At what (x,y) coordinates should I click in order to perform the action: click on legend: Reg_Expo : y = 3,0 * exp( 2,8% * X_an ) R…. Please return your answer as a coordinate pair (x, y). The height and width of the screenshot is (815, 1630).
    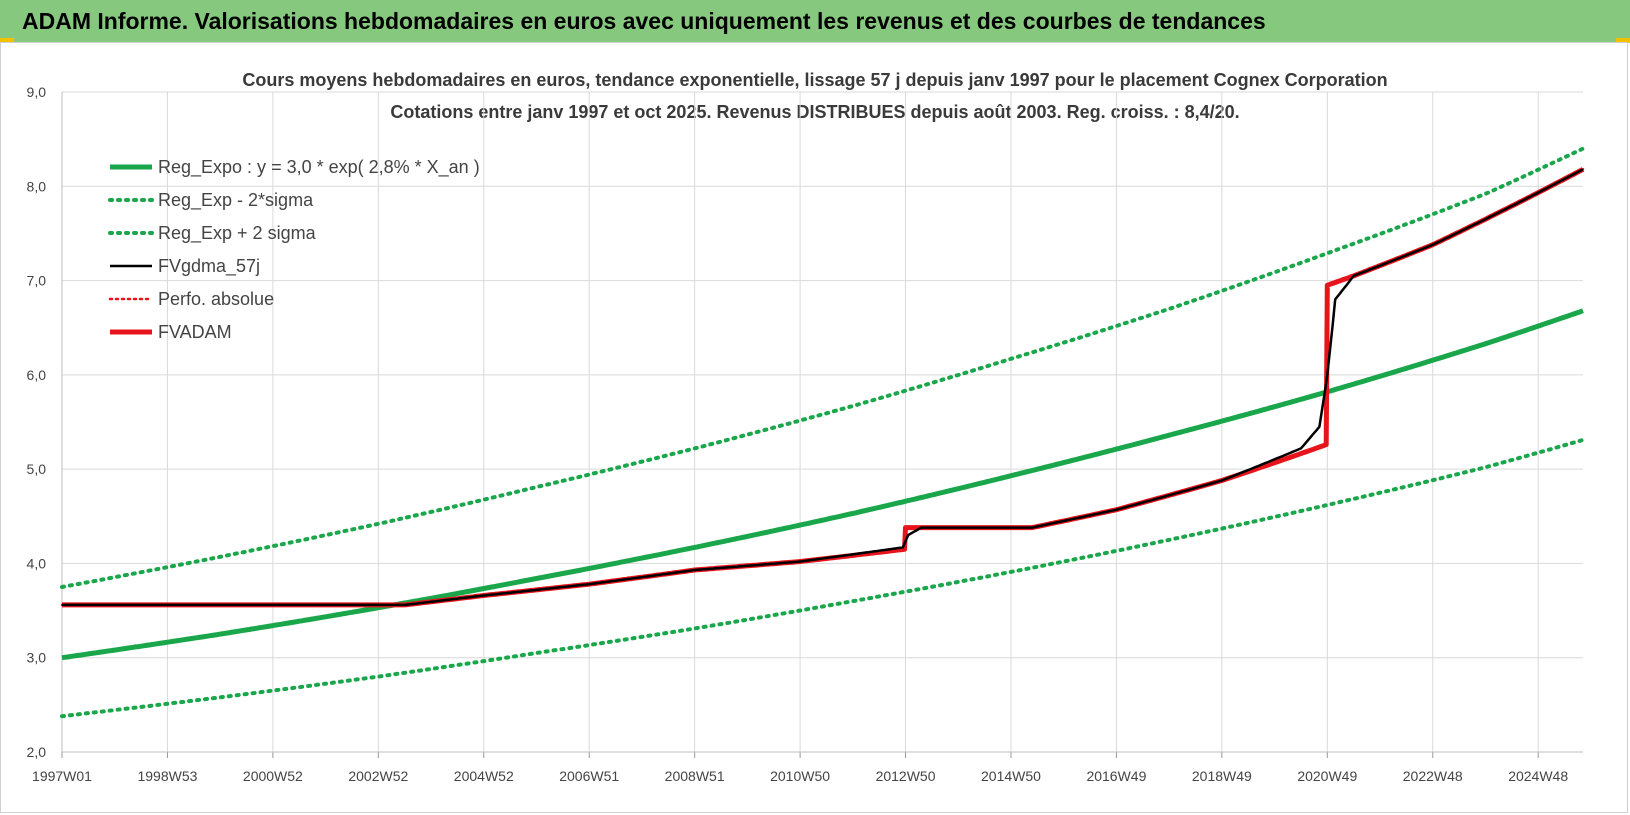
    Looking at the image, I should click on (294, 249).